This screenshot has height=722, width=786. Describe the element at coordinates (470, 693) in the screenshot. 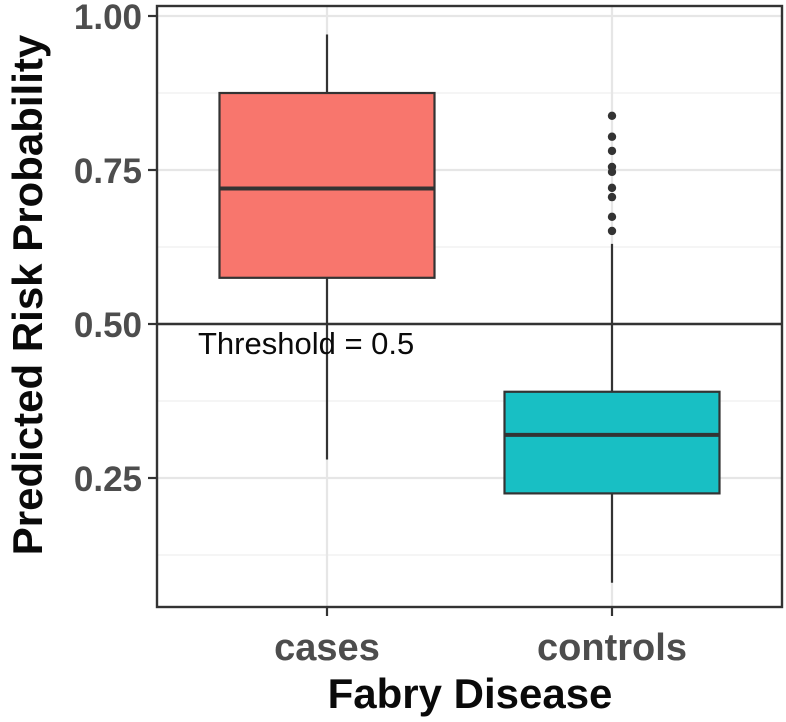

I see `x-axis-title: Fabry Disease` at that location.